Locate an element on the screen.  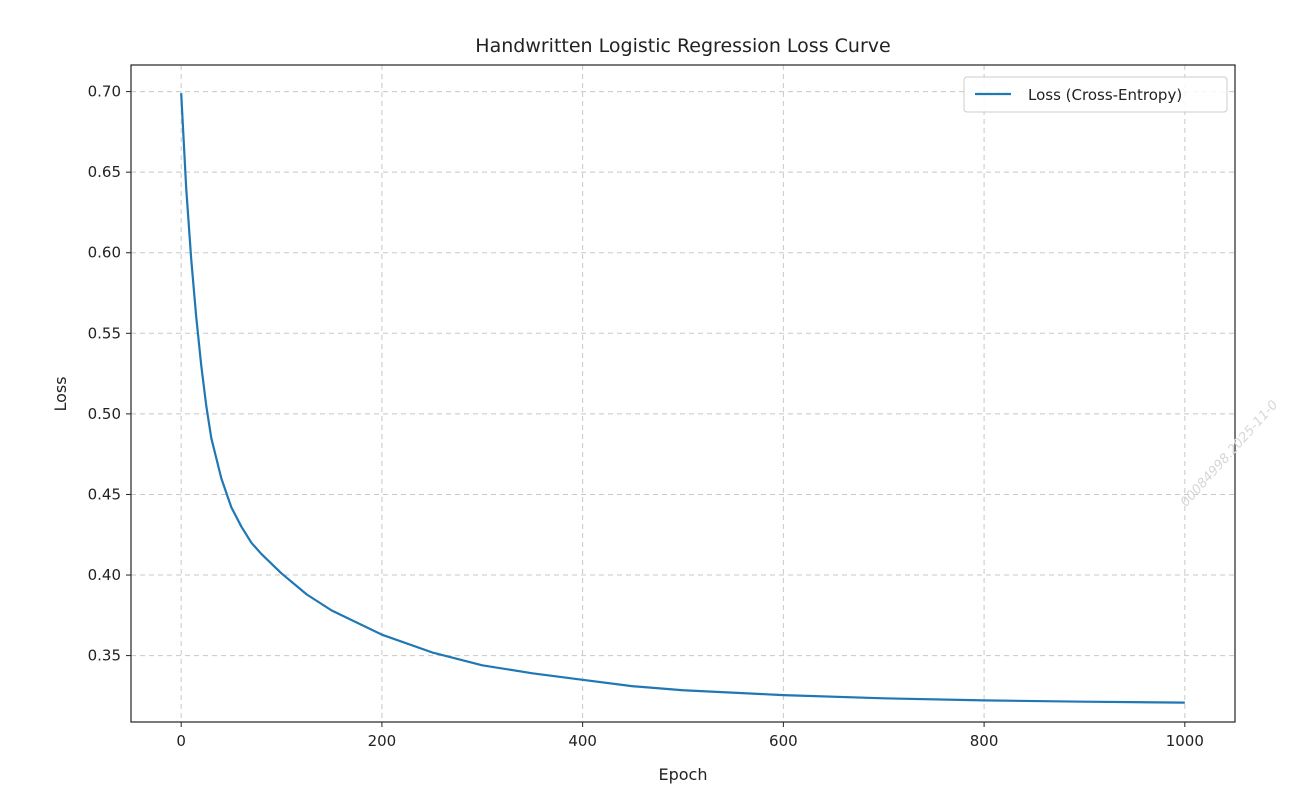
legend: Loss (Cross-Entropy) is located at coordinates (1095, 94).